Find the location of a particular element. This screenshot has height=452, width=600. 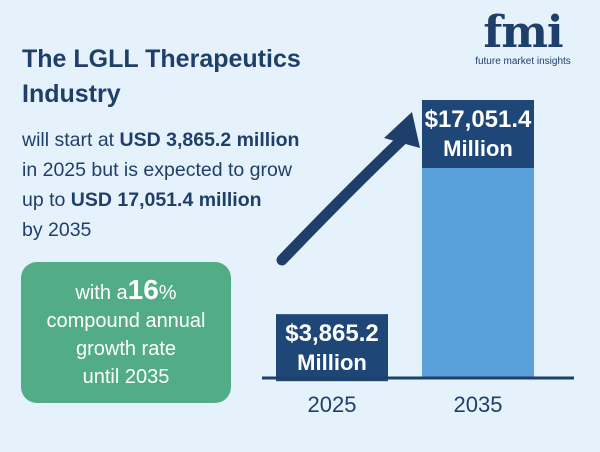

title-line-1: The LGLL Therapeutics is located at coordinates (161, 59).